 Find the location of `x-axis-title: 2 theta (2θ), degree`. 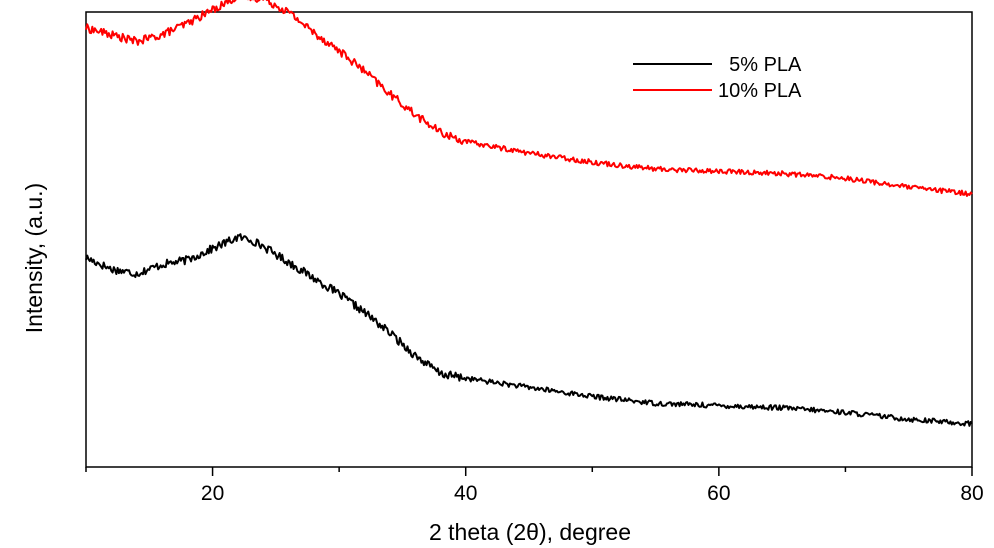

x-axis-title: 2 theta (2θ), degree is located at coordinates (530, 532).